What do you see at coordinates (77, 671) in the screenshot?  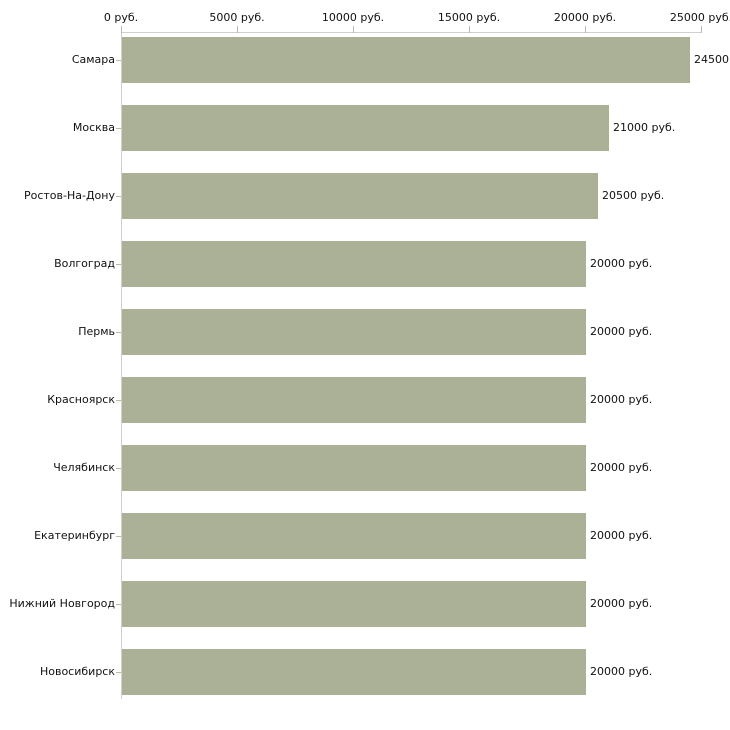 I see `category-label: Новосибирск` at bounding box center [77, 671].